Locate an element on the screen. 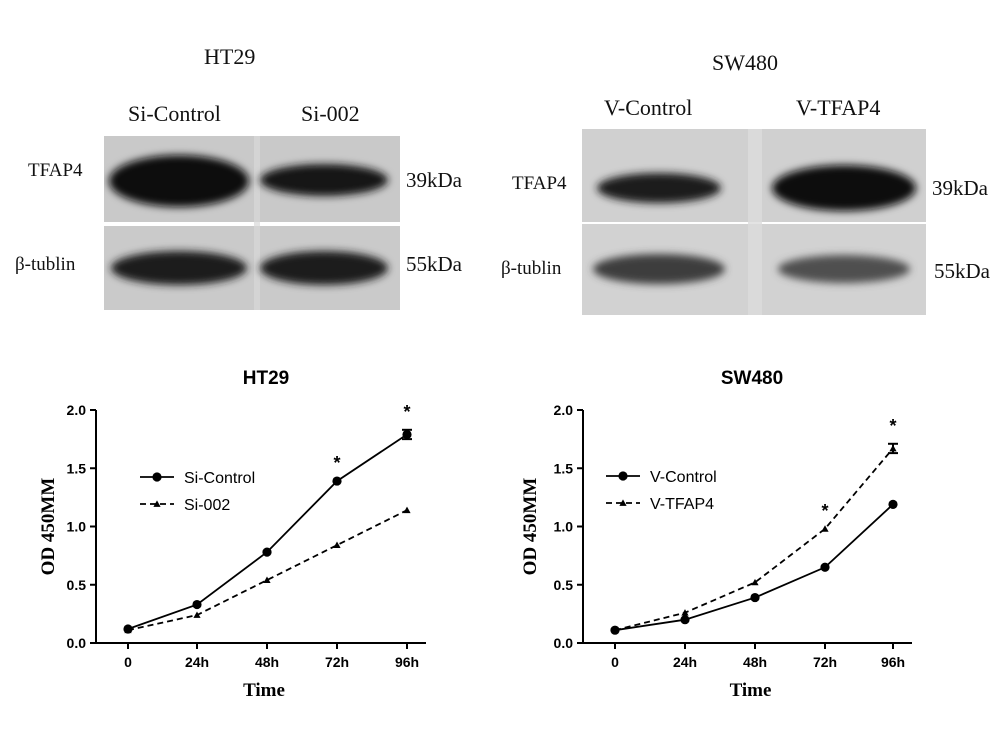 This screenshot has height=753, width=1004. chart-title: HT29 is located at coordinates (266, 378).